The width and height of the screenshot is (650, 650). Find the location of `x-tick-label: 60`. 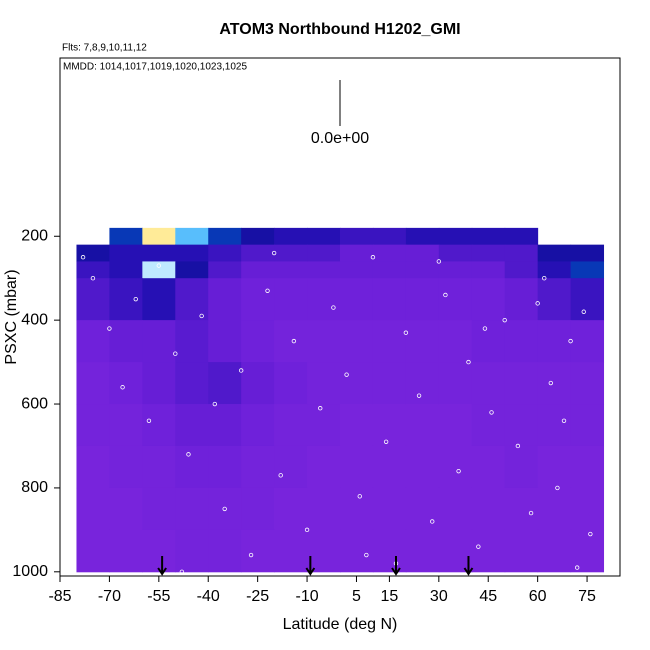

x-tick-label: 60 is located at coordinates (538, 596).